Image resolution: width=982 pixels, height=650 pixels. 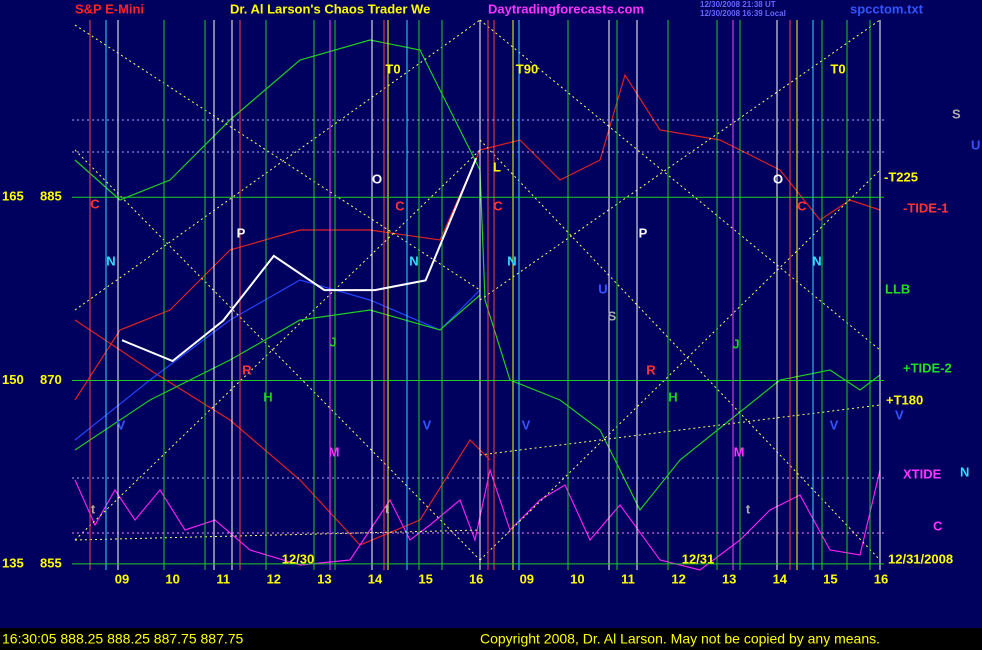 What do you see at coordinates (901, 176) in the screenshot?
I see `line-label: -T225` at bounding box center [901, 176].